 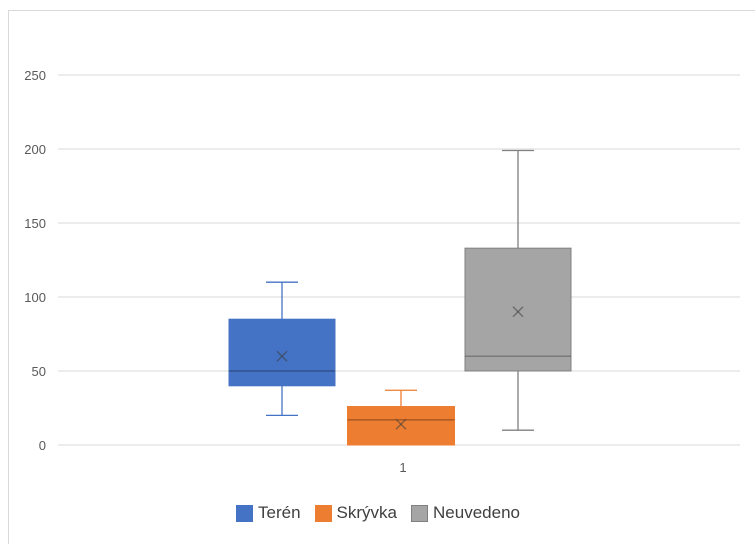 What do you see at coordinates (39, 371) in the screenshot?
I see `y-tick-label: 50` at bounding box center [39, 371].